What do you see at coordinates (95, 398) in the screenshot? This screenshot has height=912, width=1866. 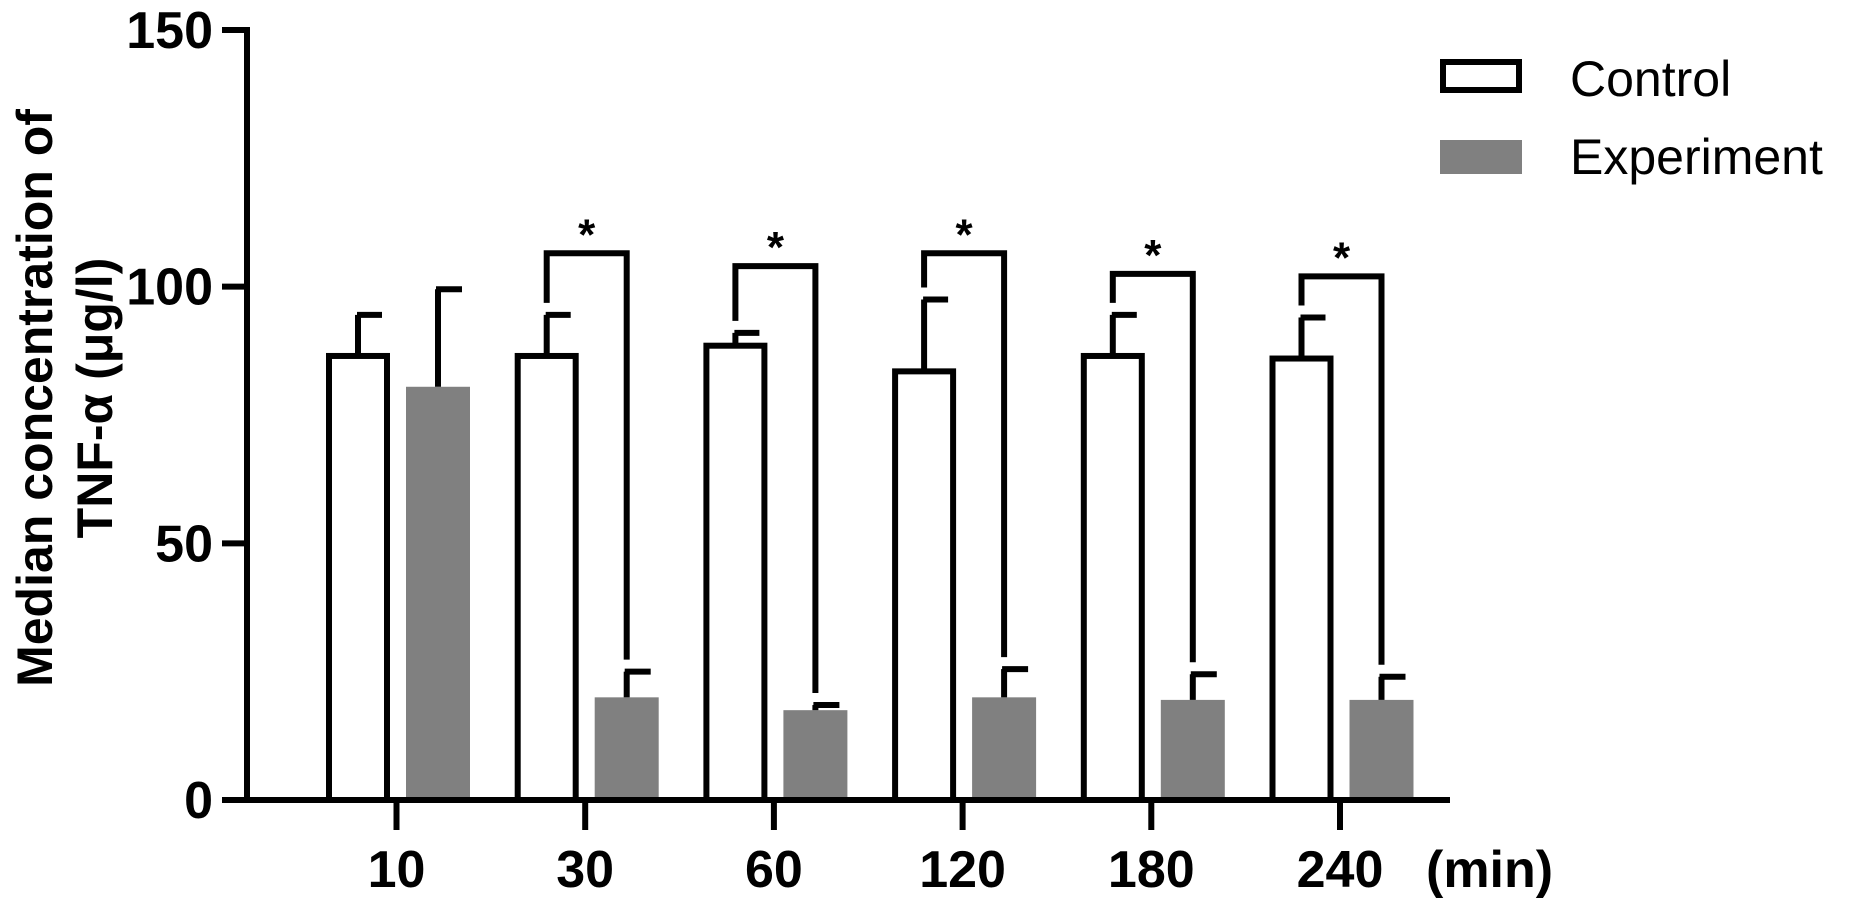 I see `y-axis-label-line-2: TNF-α (μg/l)` at bounding box center [95, 398].